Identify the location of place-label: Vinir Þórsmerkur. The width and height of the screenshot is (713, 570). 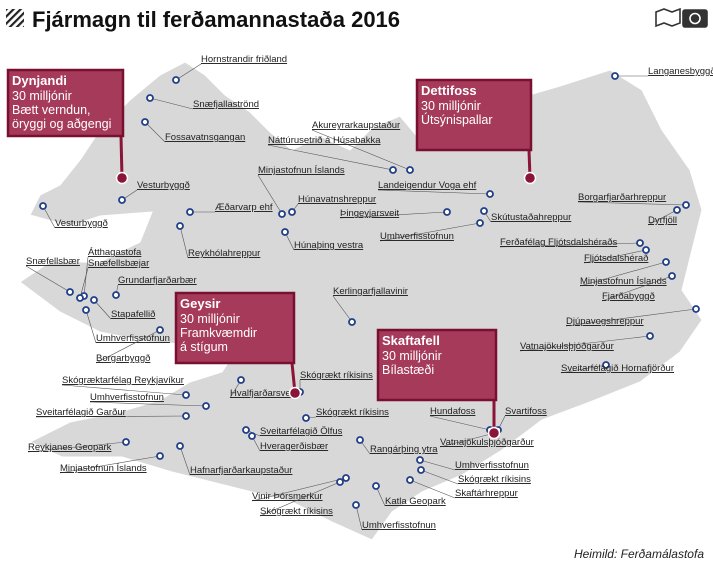
(287, 496).